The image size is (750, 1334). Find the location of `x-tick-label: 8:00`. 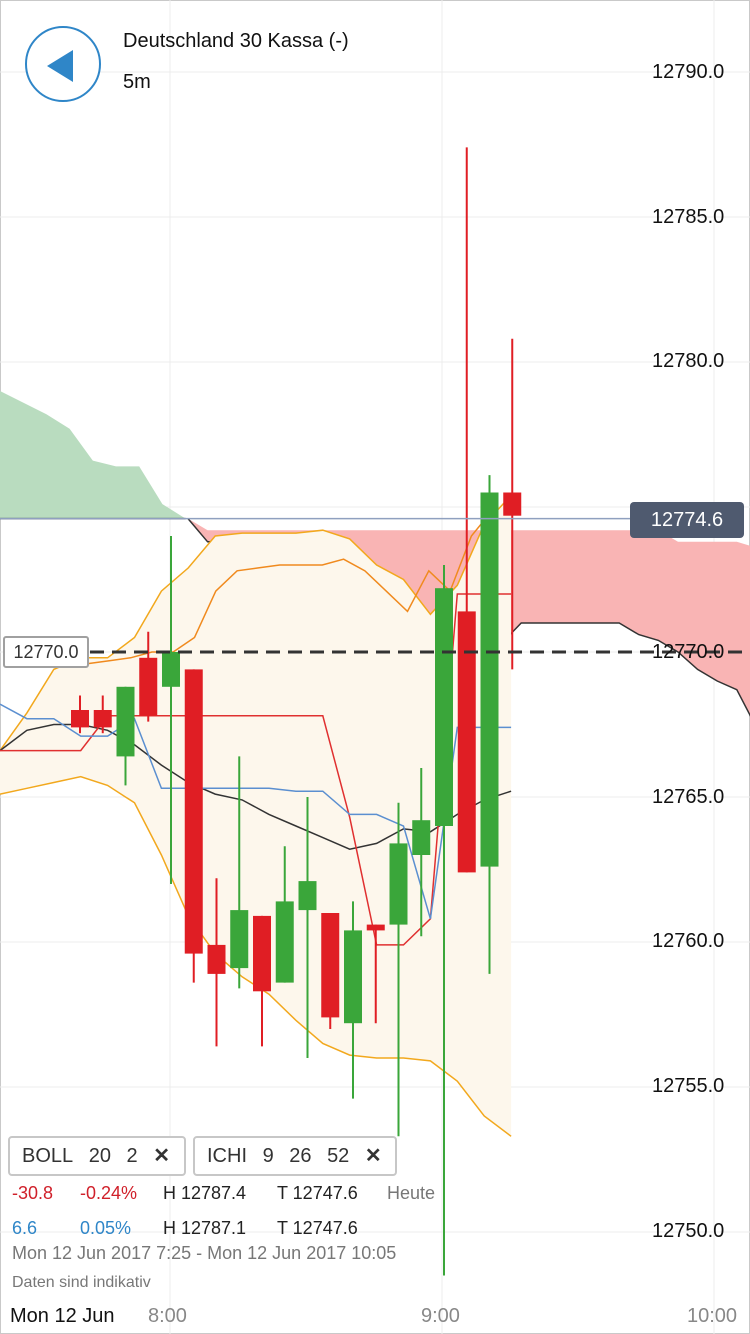

x-tick-label: 8:00 is located at coordinates (167, 1316).